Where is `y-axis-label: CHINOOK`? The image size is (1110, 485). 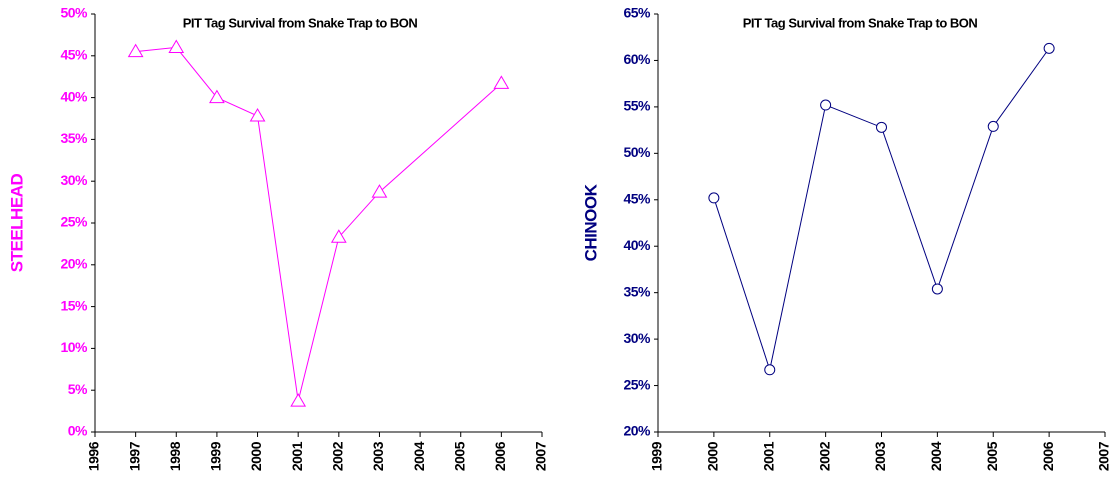
y-axis-label: CHINOOK is located at coordinates (590, 222).